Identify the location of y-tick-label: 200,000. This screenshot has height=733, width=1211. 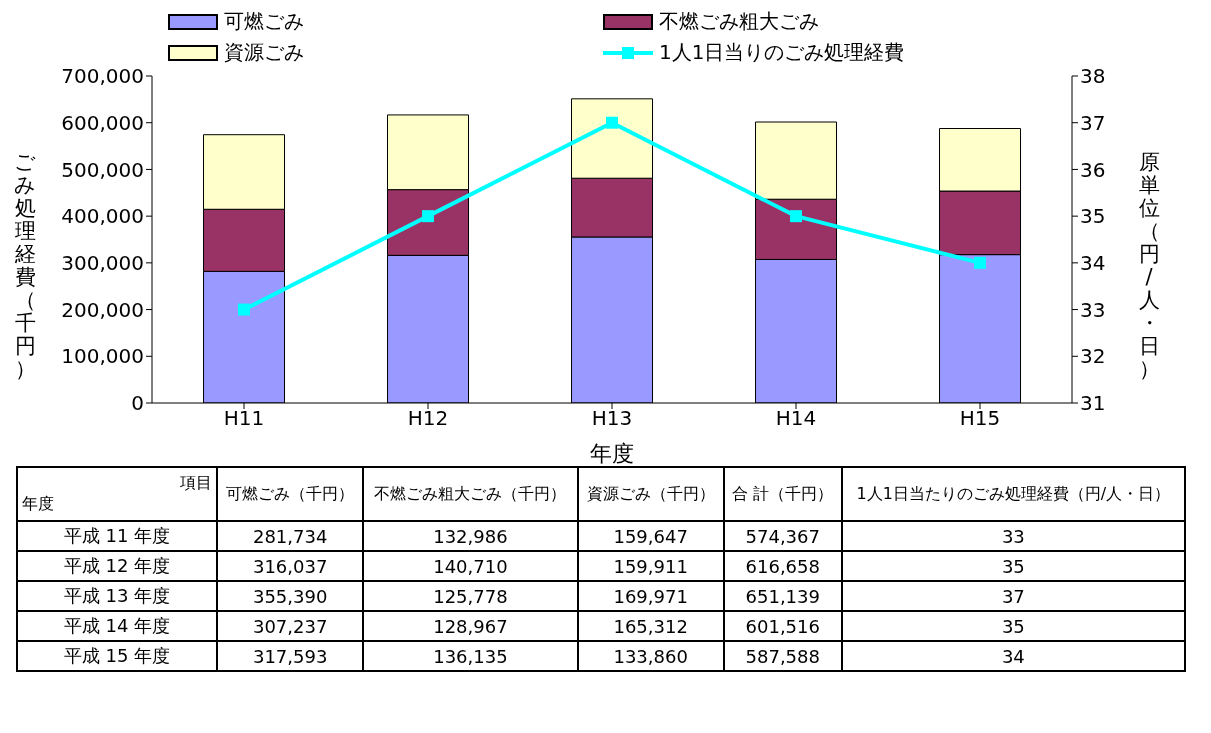
(102, 309).